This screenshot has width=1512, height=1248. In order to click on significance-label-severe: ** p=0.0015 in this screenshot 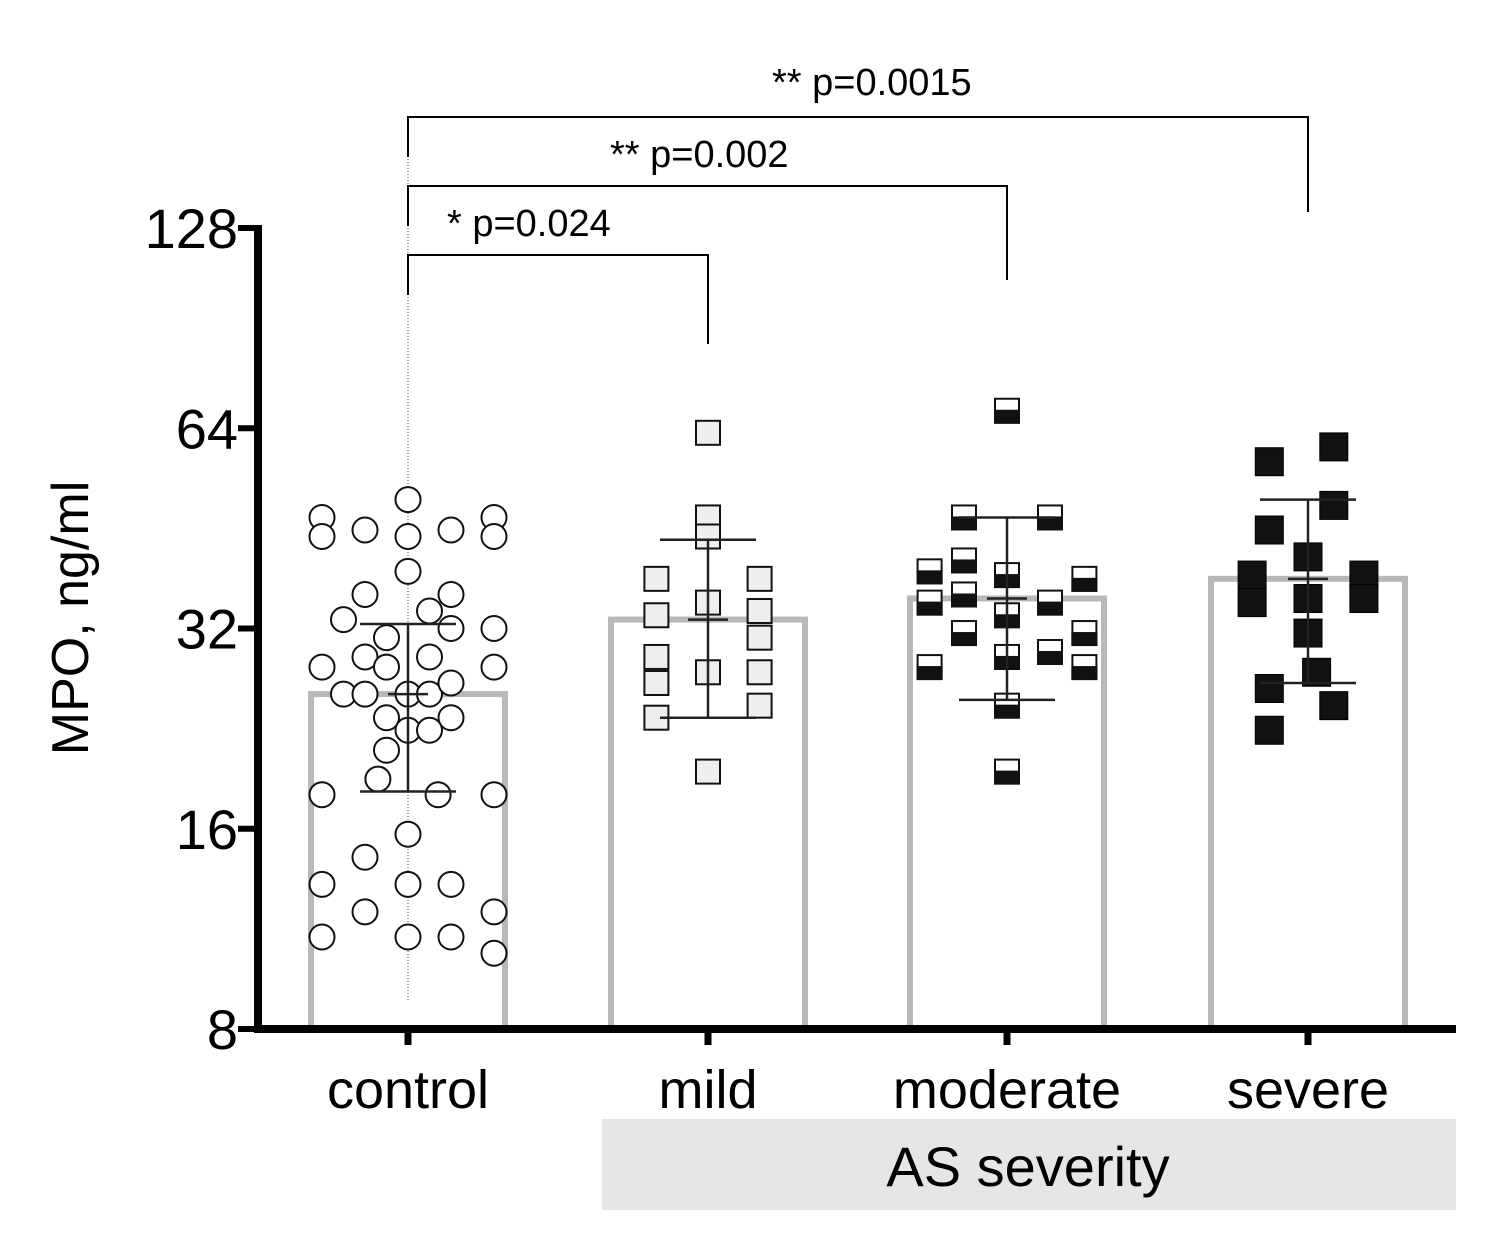, I will do `click(872, 83)`.